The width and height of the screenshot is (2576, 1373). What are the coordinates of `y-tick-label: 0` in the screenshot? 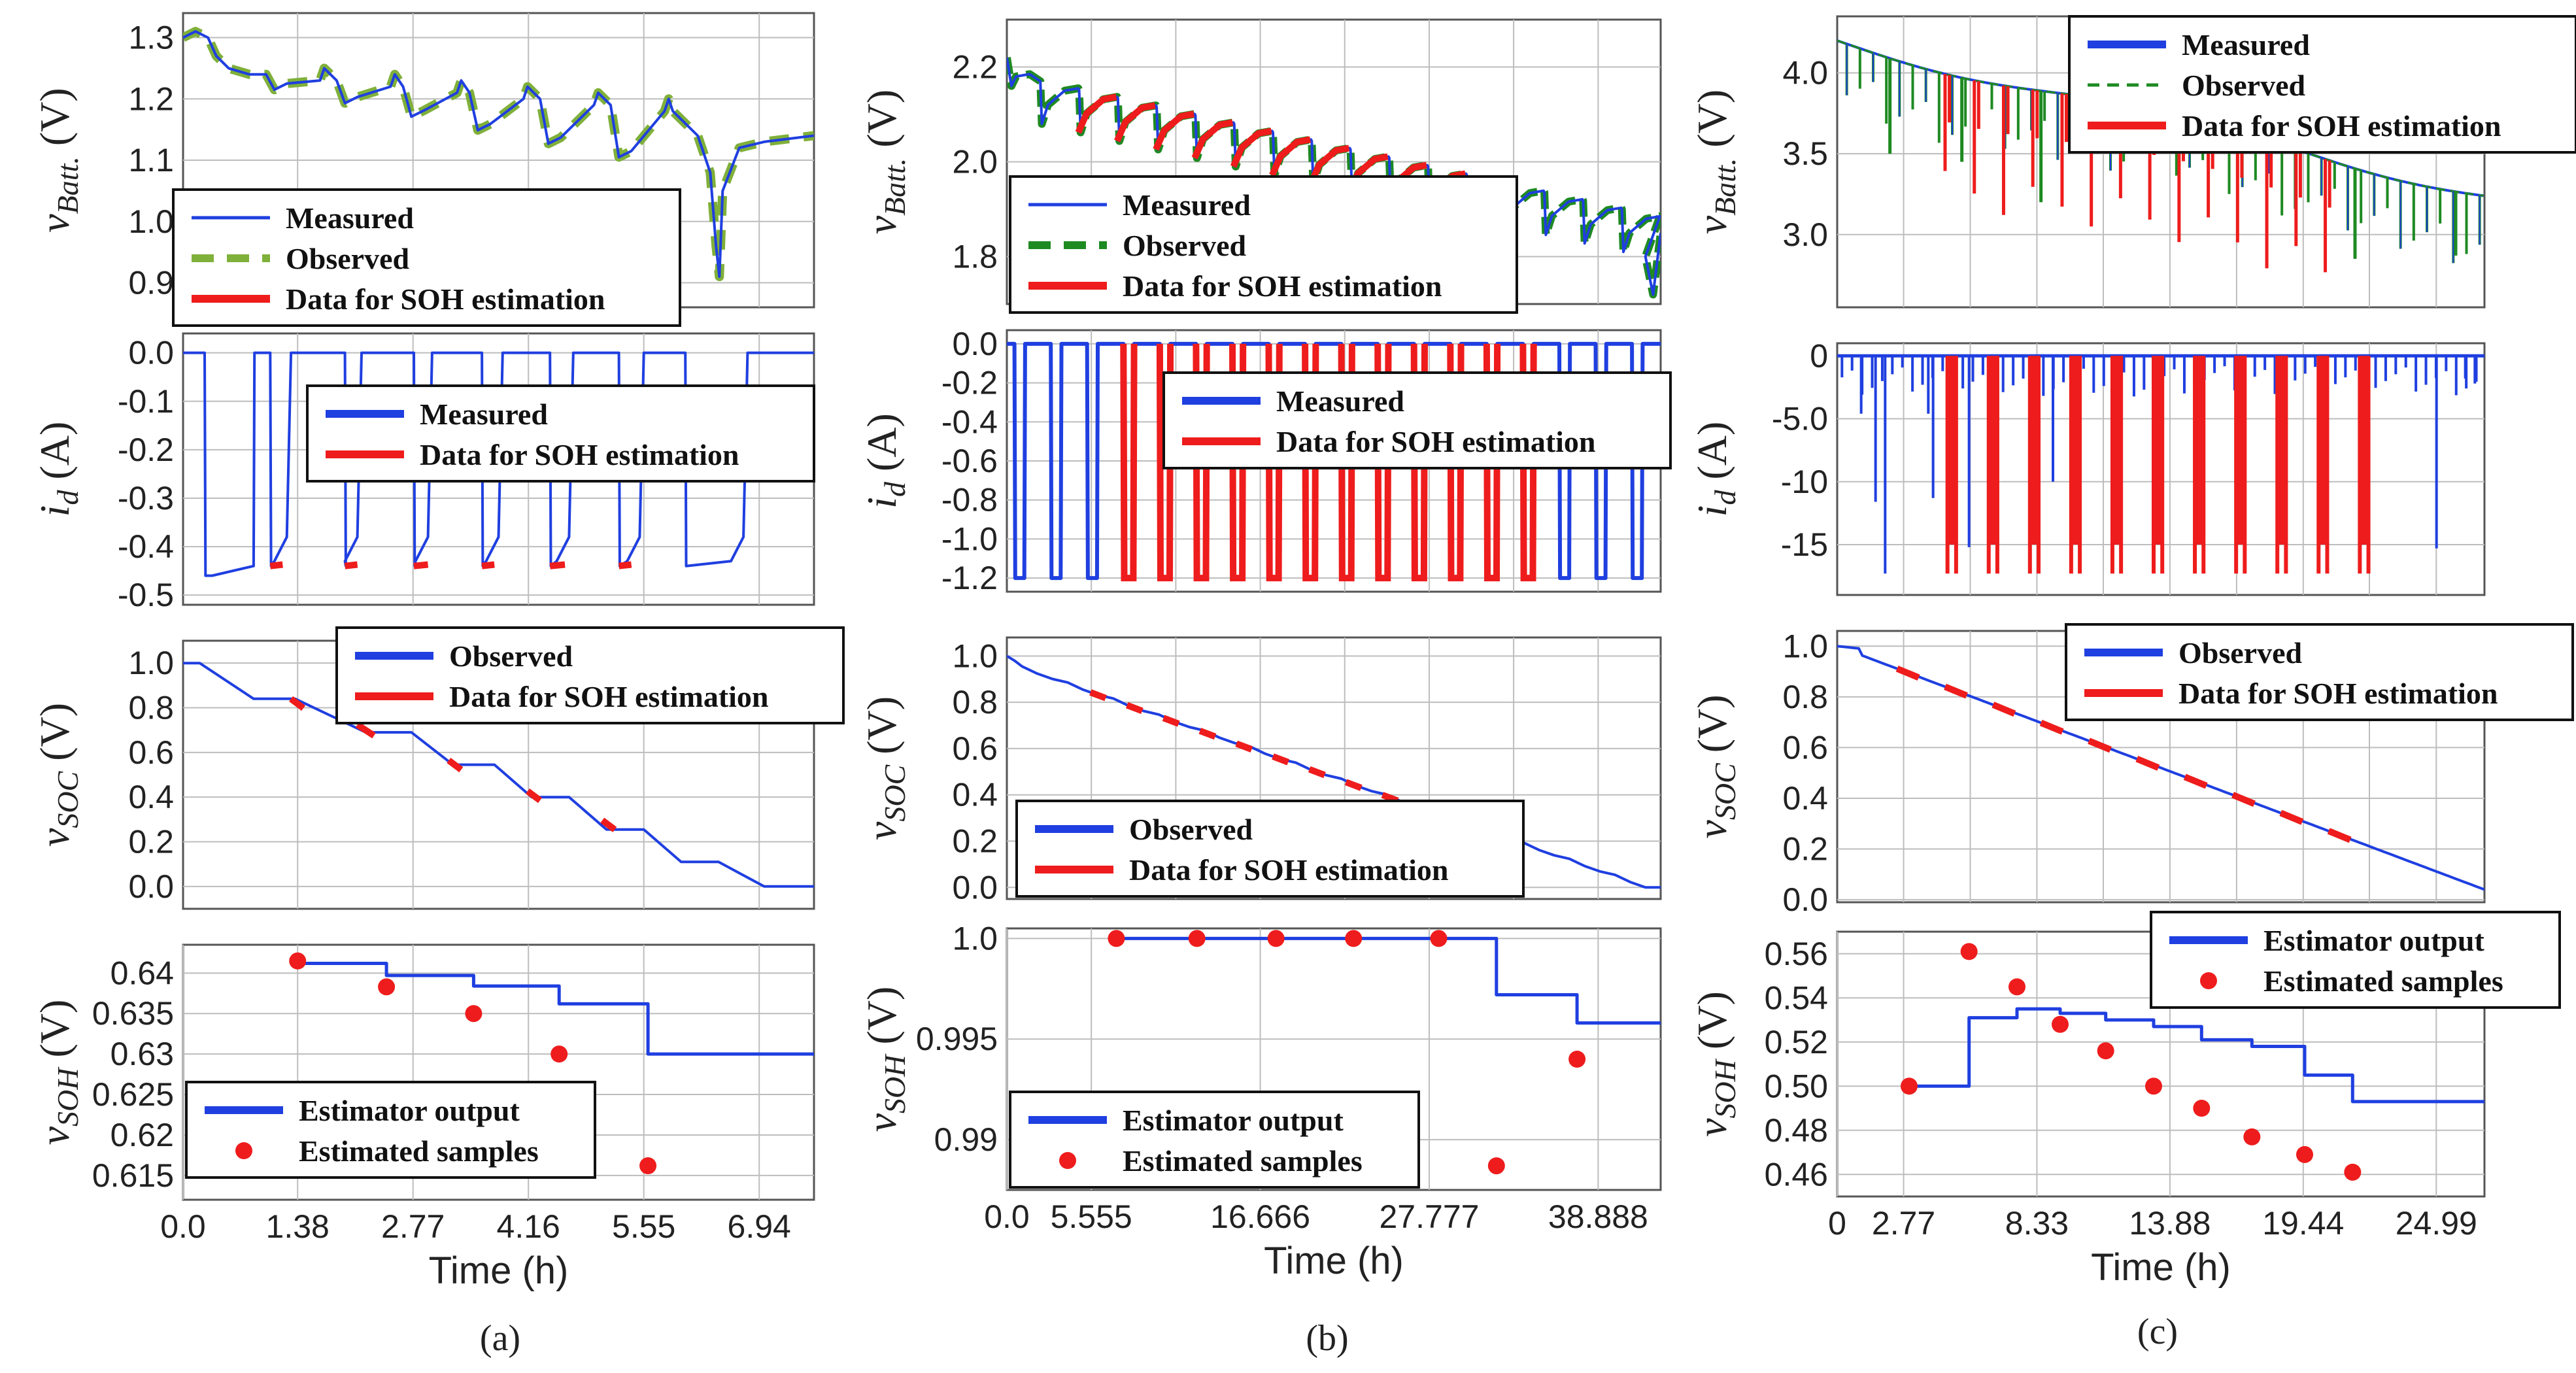 It's located at (1819, 355).